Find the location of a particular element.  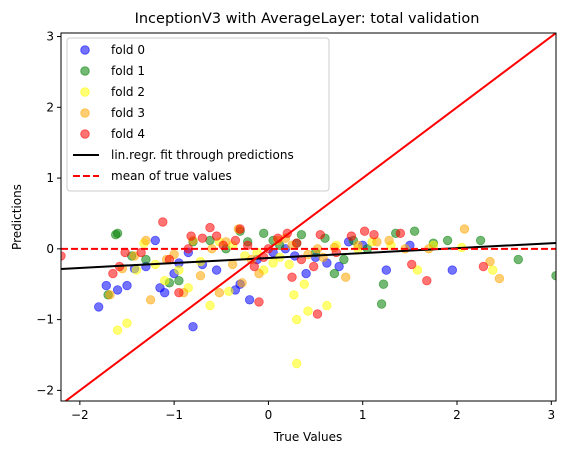

legend-label: fold 0 is located at coordinates (128, 50).